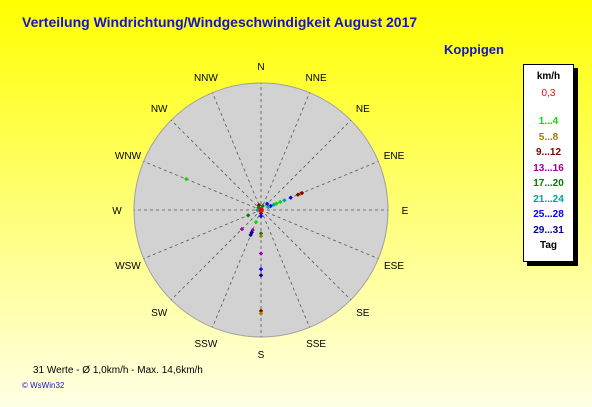 The width and height of the screenshot is (592, 407). What do you see at coordinates (548, 137) in the screenshot?
I see `legend-range-1: 5...8` at bounding box center [548, 137].